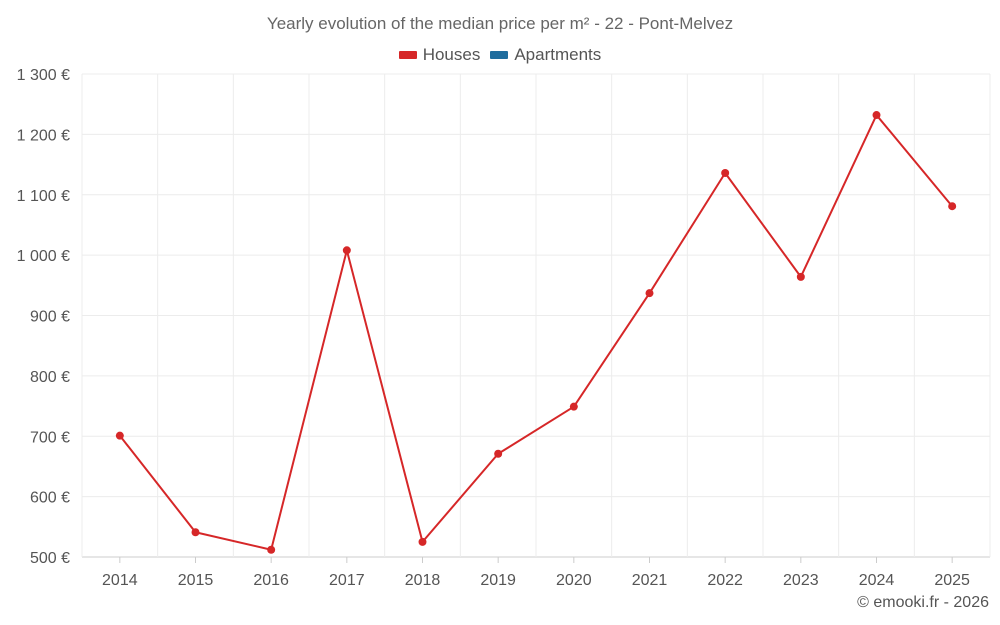  I want to click on x-tick-label: 2018, so click(423, 580).